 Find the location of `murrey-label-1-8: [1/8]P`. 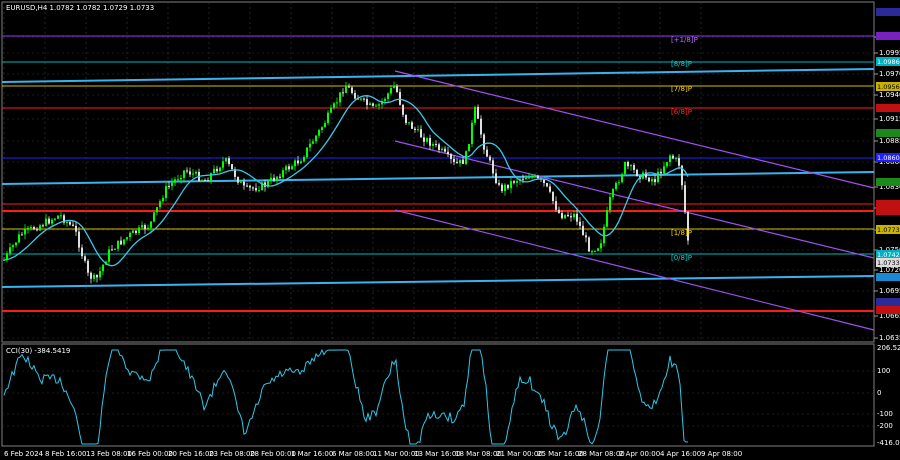

murrey-label-1-8: [1/8]P is located at coordinates (681, 233).